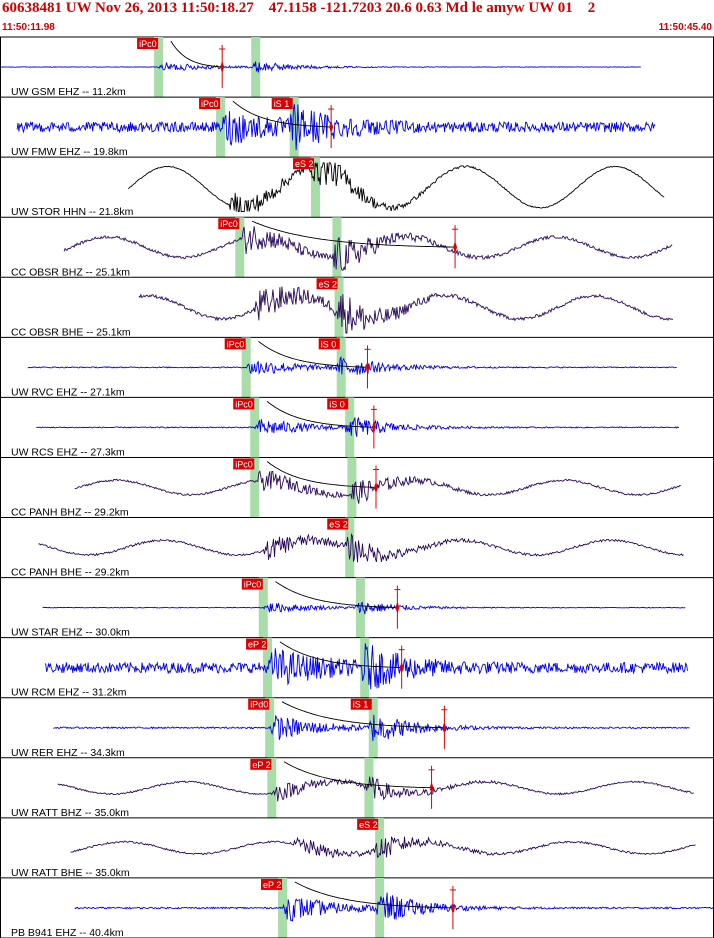  I want to click on channel-label: UW STOR HHN -- 21.8km, so click(72, 212).